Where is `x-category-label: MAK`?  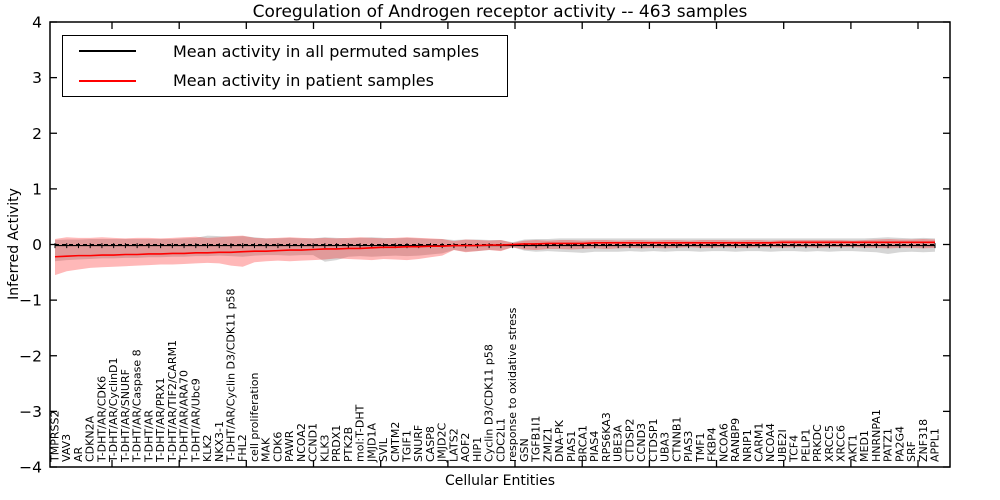
x-category-label: MAK is located at coordinates (266, 449).